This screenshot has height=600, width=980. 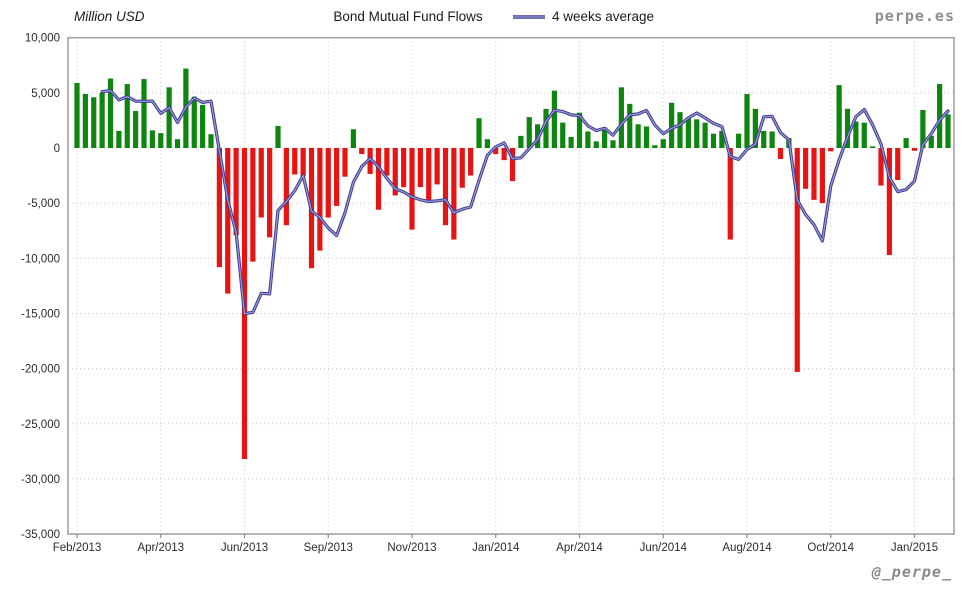 What do you see at coordinates (664, 548) in the screenshot?
I see `x-axis-tick-label: Jun/2014` at bounding box center [664, 548].